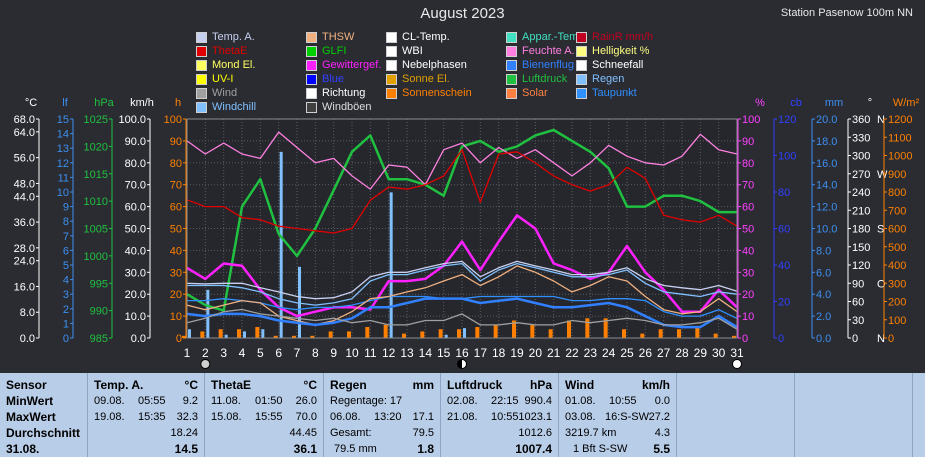 Image resolution: width=925 pixels, height=457 pixels. Describe the element at coordinates (900, 157) in the screenshot. I see `axis-tick-label: 1000` at that location.